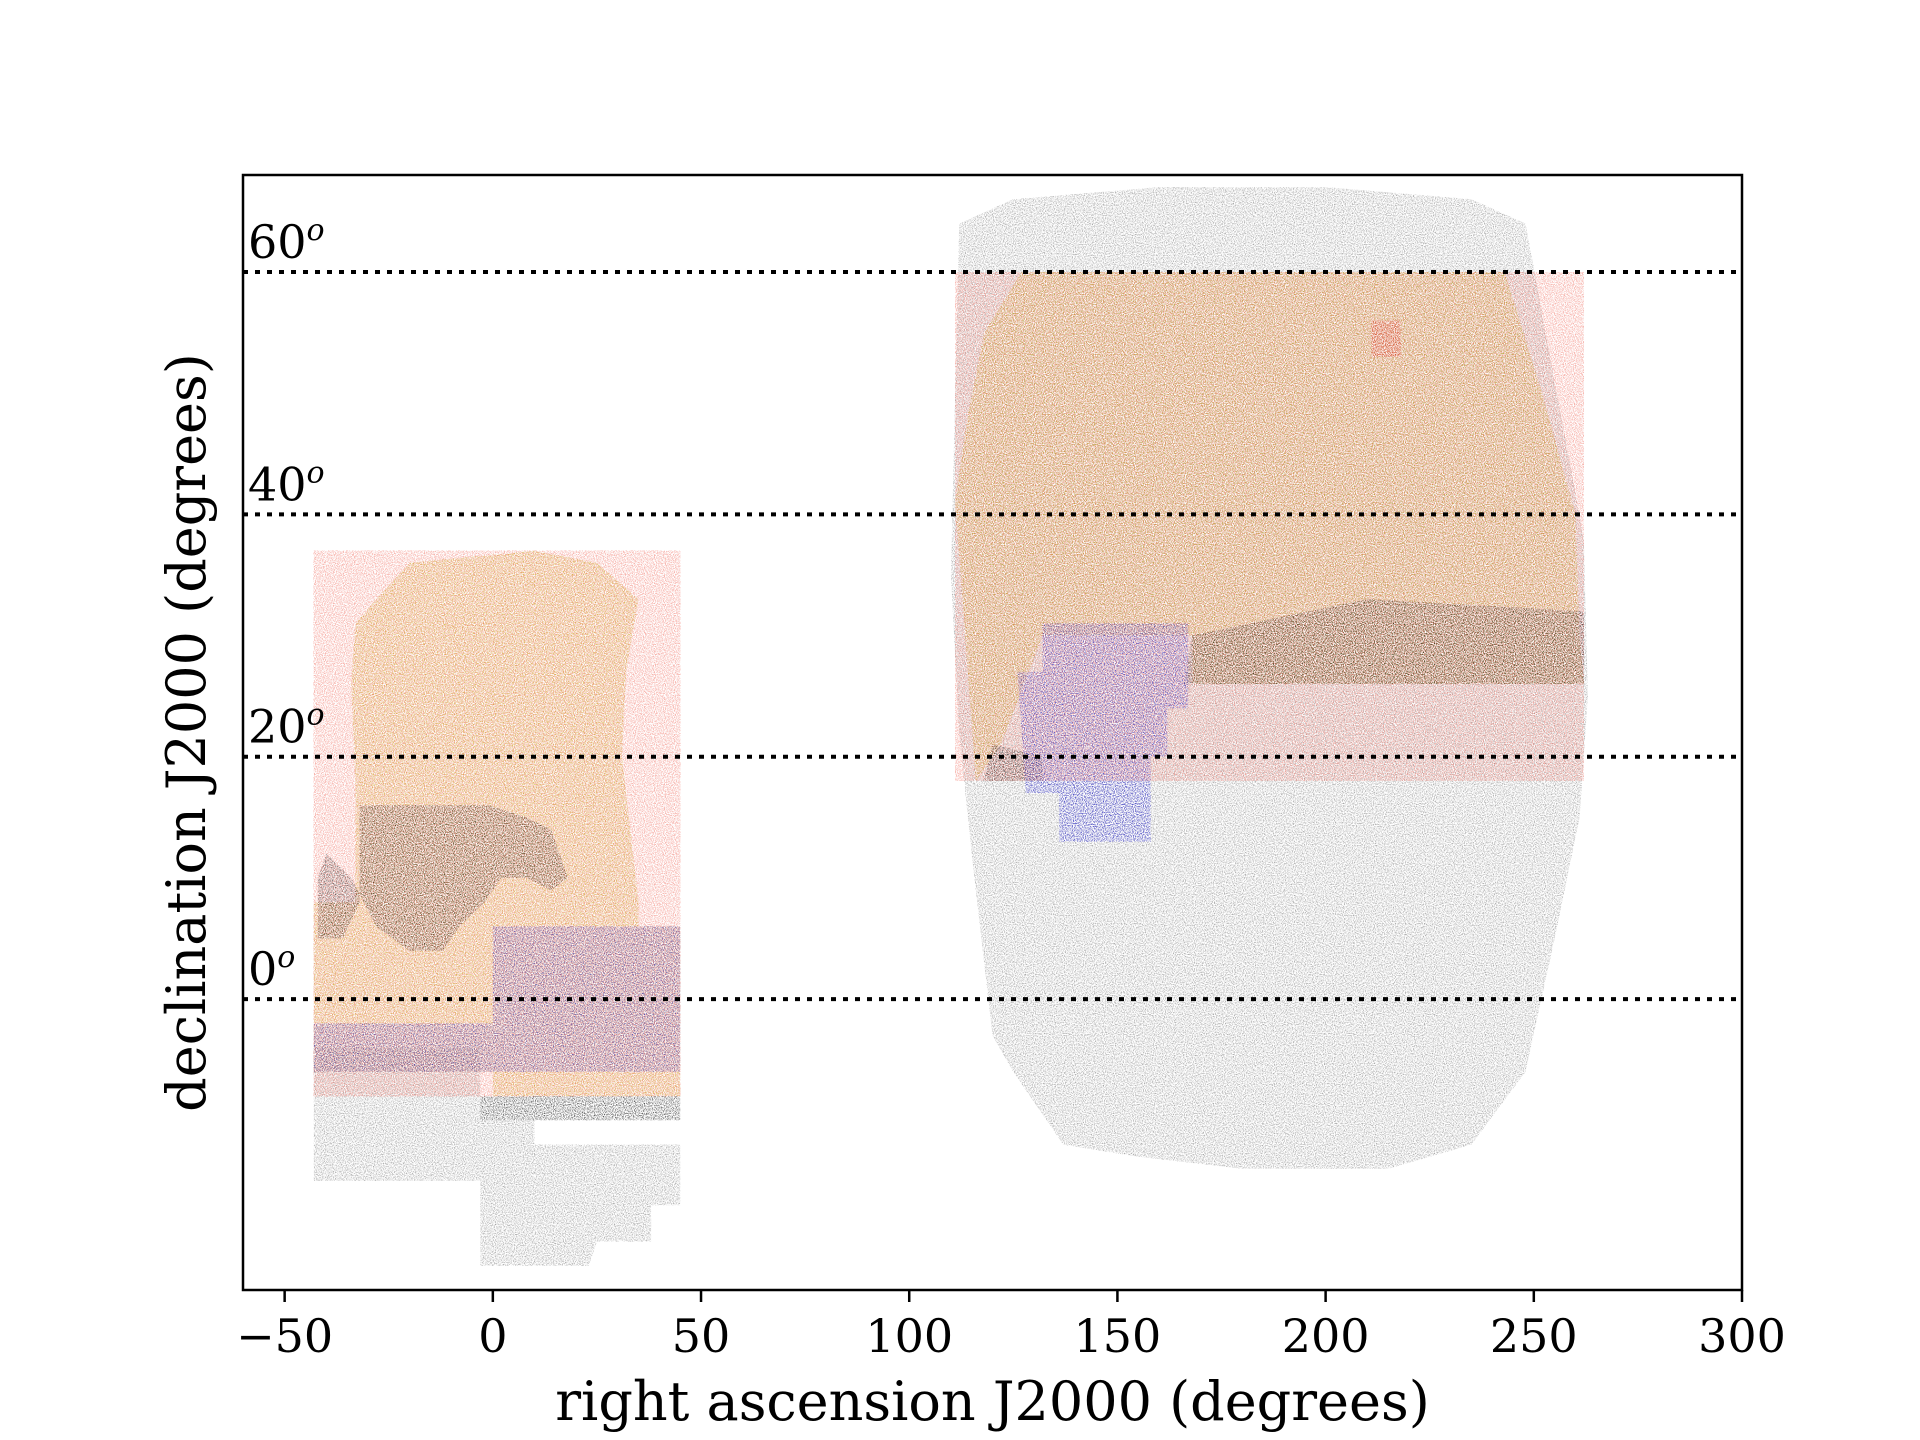 This screenshot has height=1440, width=1920. Describe the element at coordinates (186, 732) in the screenshot. I see `y-axis-label: declination J2000 (degrees)` at that location.